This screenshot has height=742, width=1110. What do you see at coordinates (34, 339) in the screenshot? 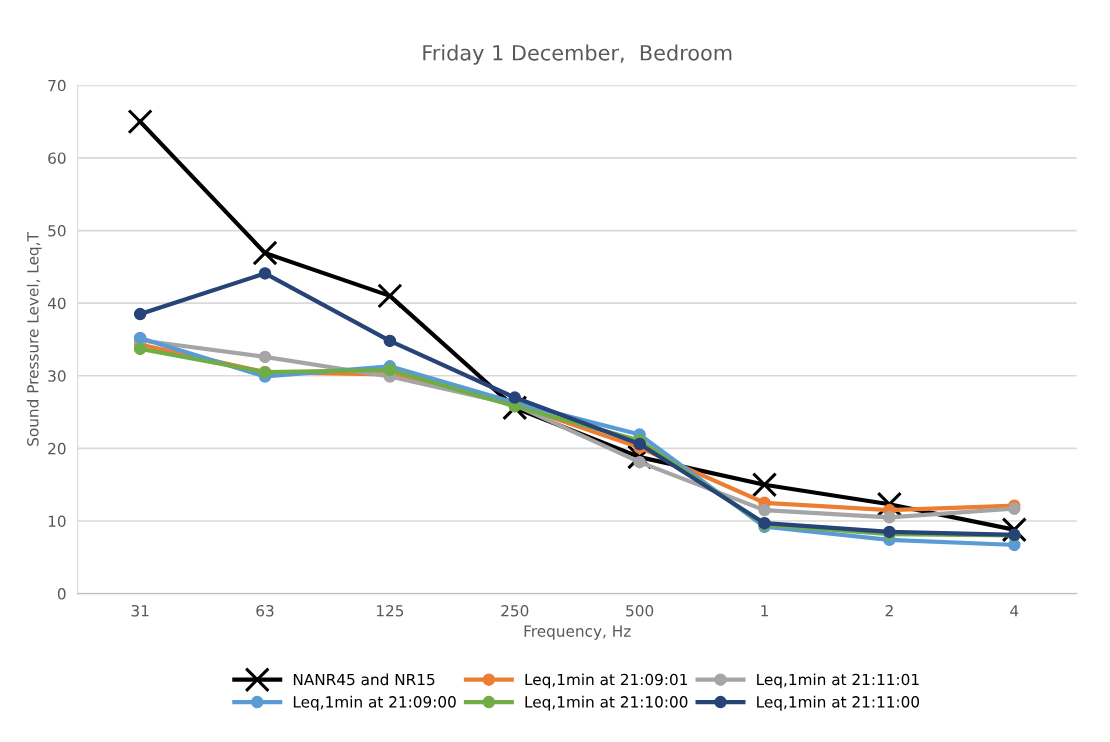
I see `y-axis-title: Sound Pressure Level, Leq,T` at bounding box center [34, 339].